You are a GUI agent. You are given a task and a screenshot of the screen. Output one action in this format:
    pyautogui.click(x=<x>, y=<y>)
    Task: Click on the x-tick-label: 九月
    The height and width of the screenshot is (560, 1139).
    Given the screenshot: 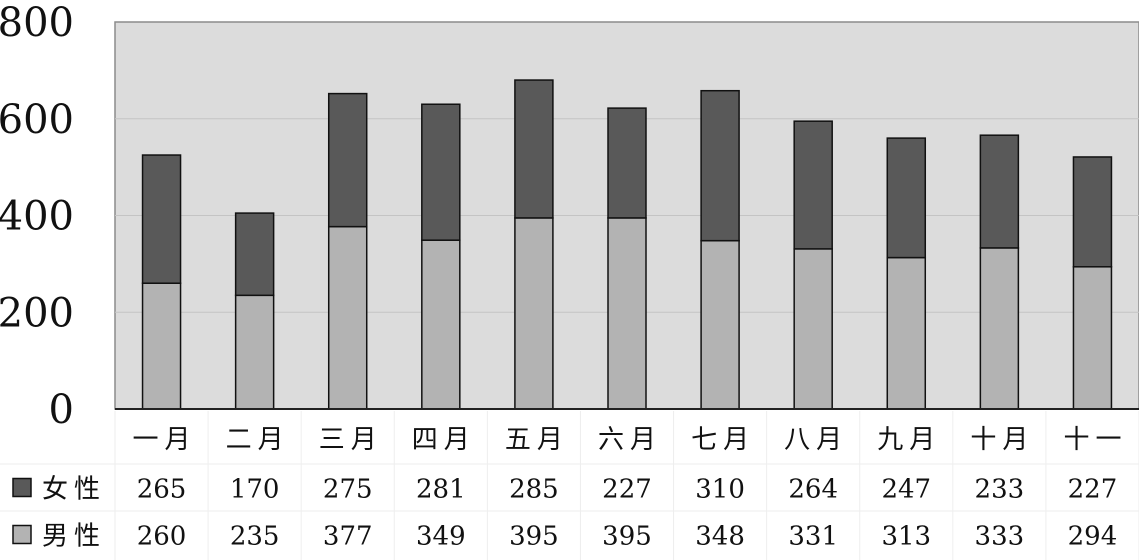 What is the action you would take?
    pyautogui.click(x=909, y=440)
    